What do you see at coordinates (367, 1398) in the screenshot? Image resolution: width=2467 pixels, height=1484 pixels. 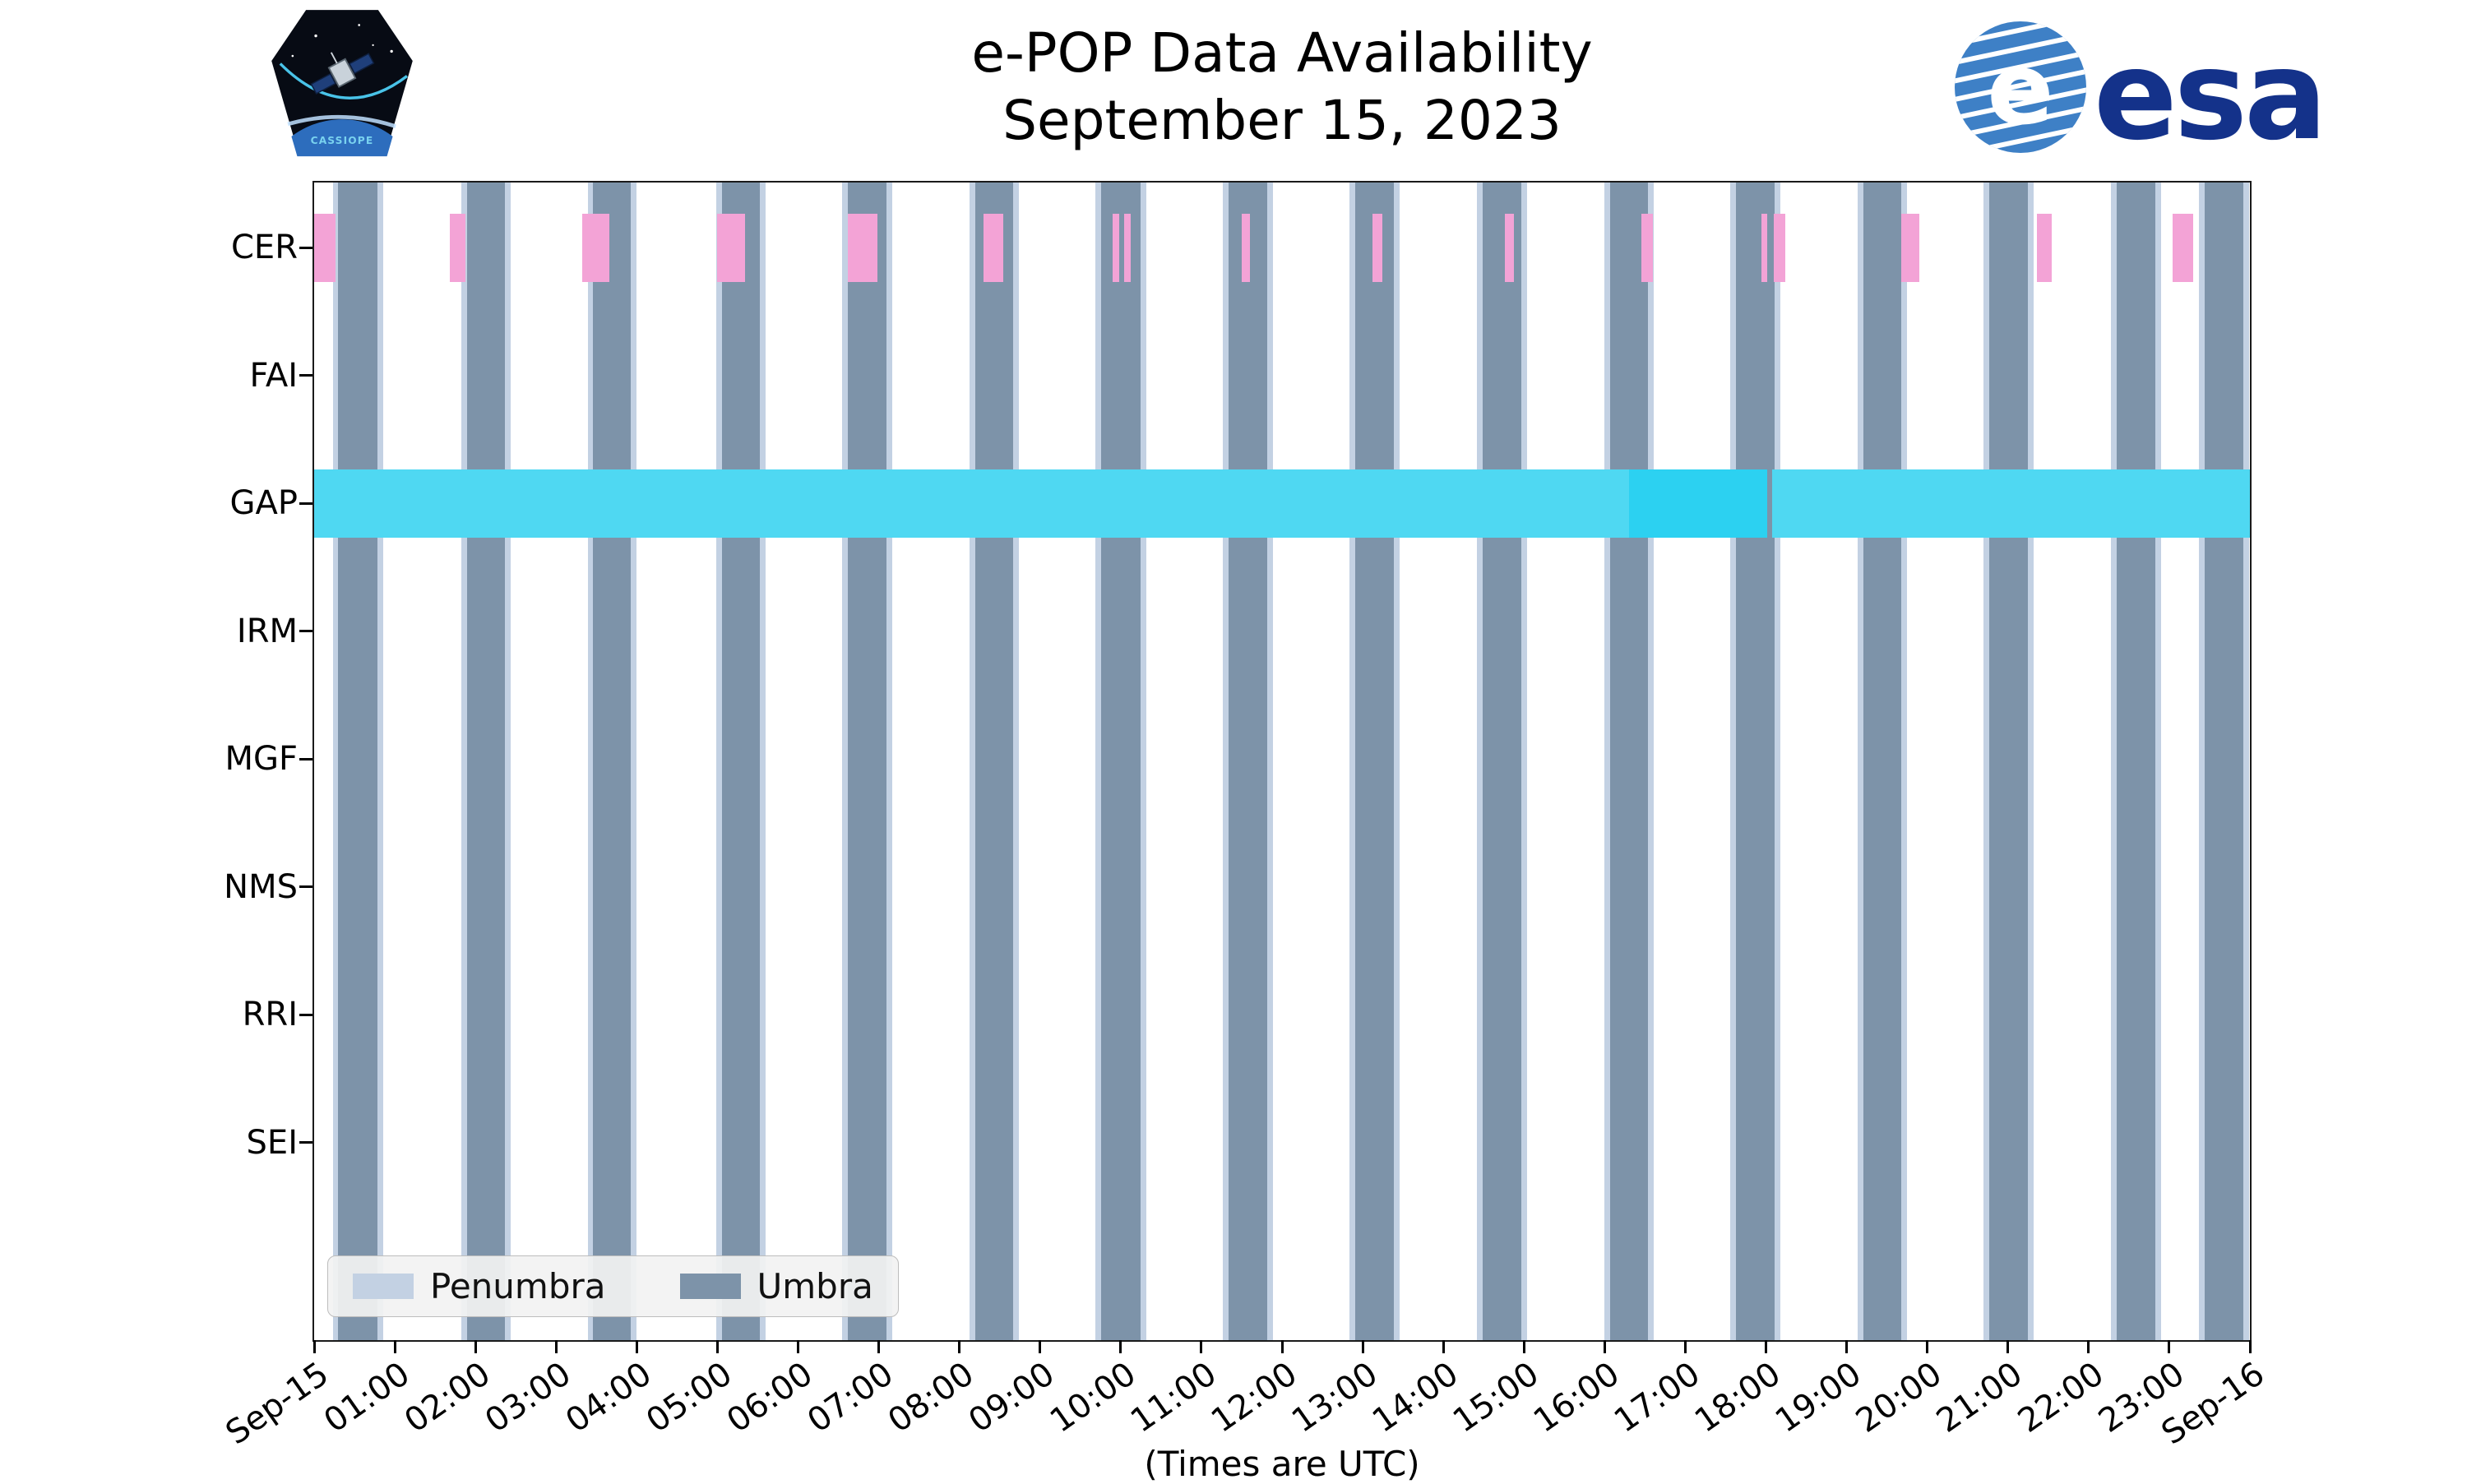 I see `x-tick-label: 01:00` at bounding box center [367, 1398].